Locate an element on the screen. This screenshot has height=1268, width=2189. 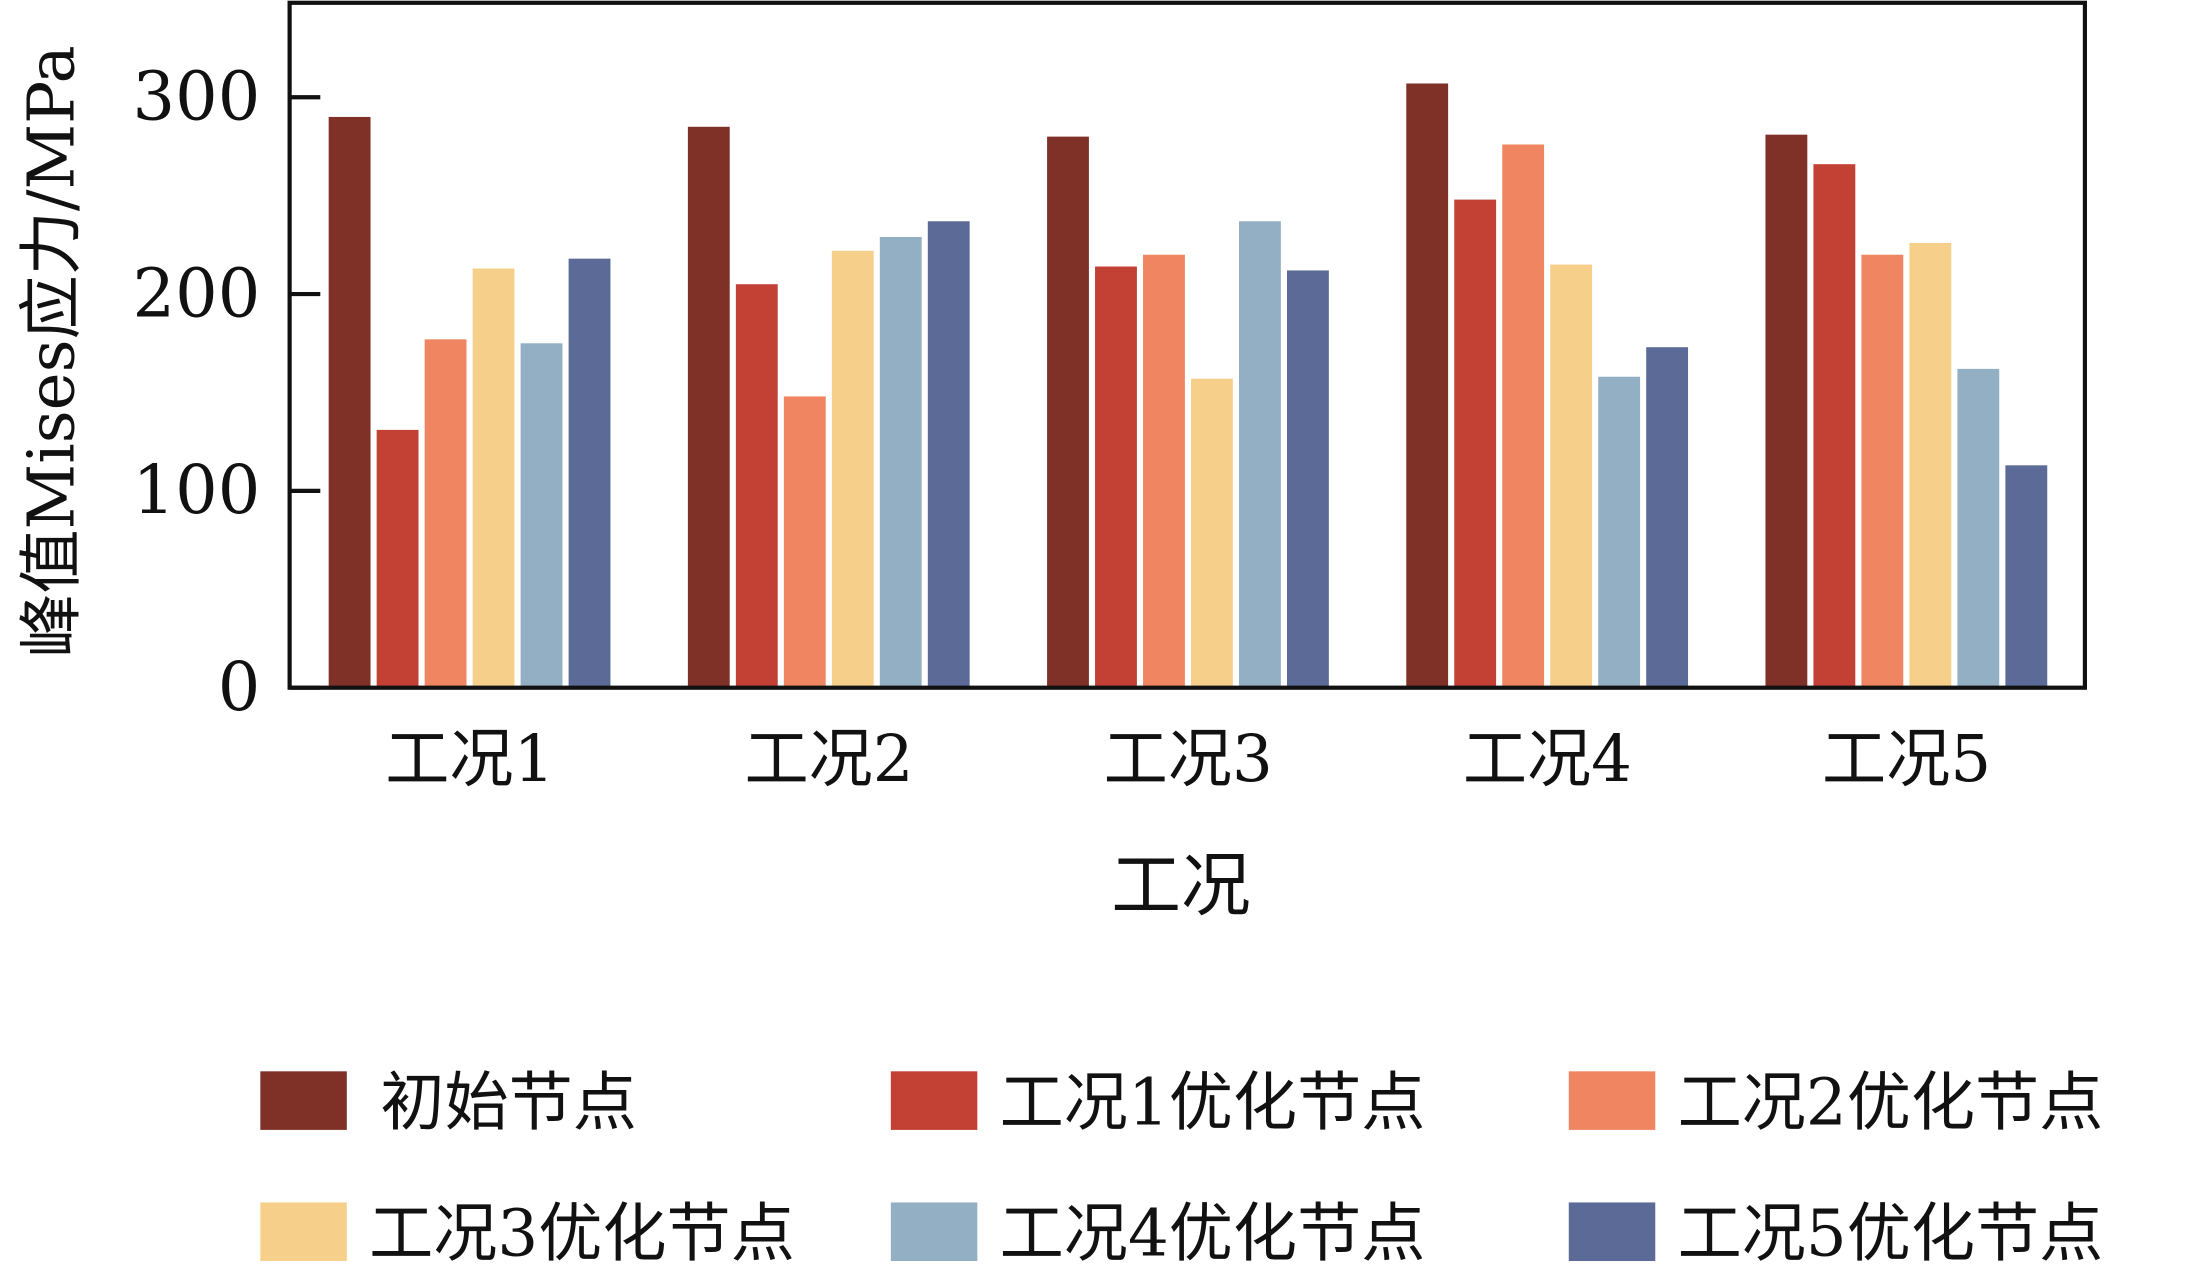
legend-label: 工况2优化节点 is located at coordinates (1891, 1102).